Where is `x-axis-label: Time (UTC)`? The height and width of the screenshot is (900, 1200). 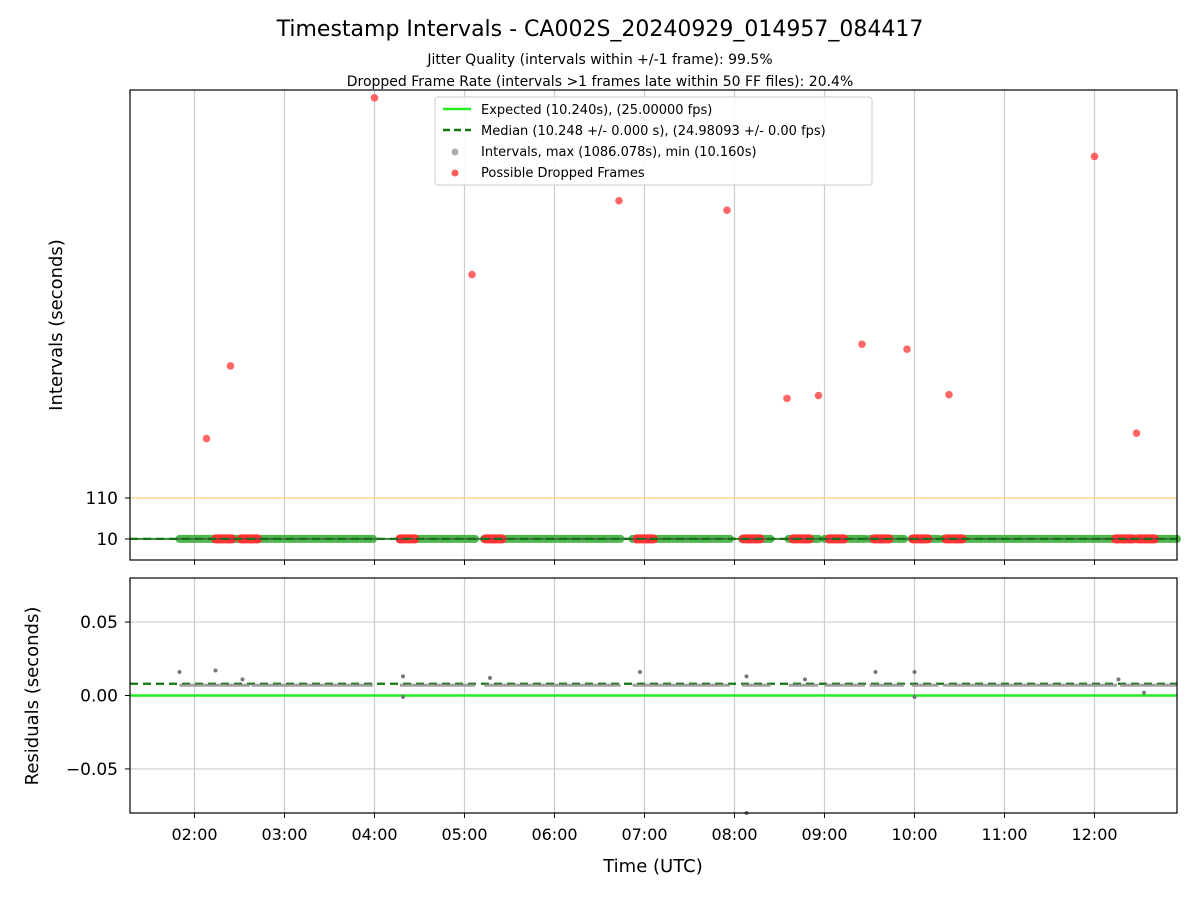 x-axis-label: Time (UTC) is located at coordinates (652, 866).